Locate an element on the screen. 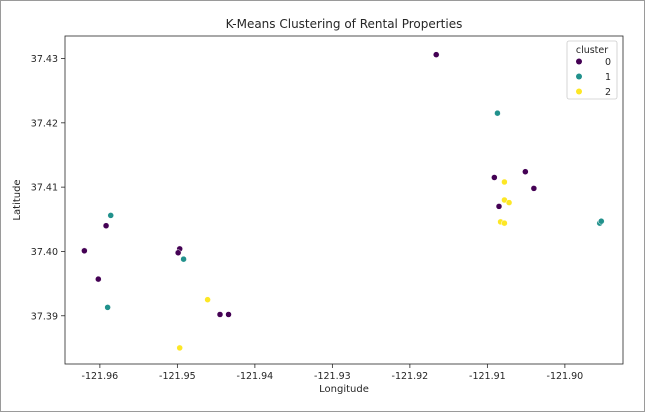  y-tick-label: 37.42 is located at coordinates (44, 123).